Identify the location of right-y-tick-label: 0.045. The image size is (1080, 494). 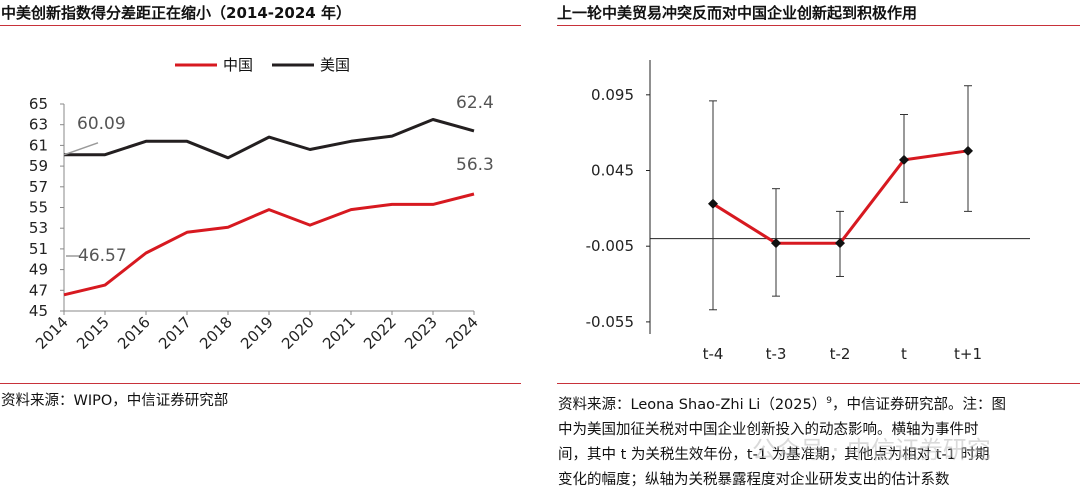
(612, 171).